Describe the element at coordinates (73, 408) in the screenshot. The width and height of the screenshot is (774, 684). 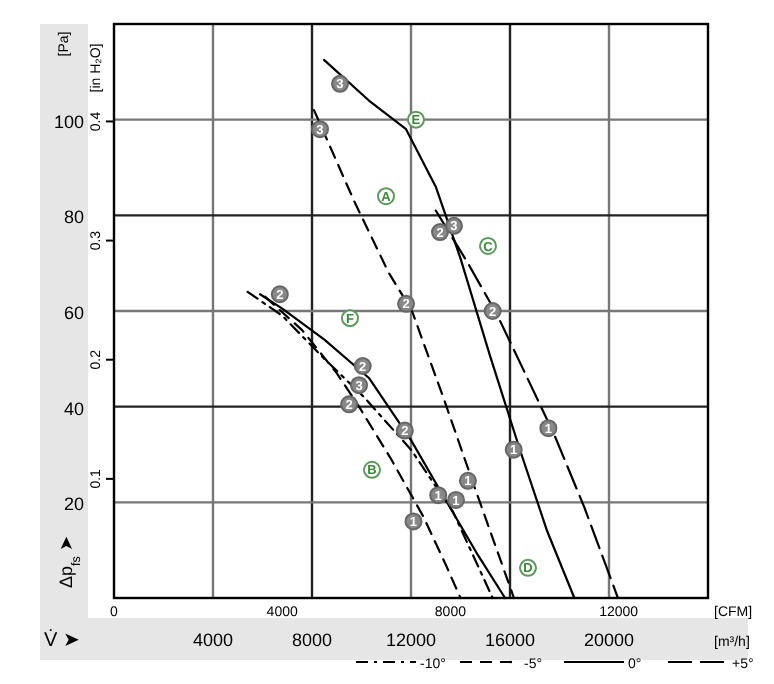
I see `y-tick-label: 40` at that location.